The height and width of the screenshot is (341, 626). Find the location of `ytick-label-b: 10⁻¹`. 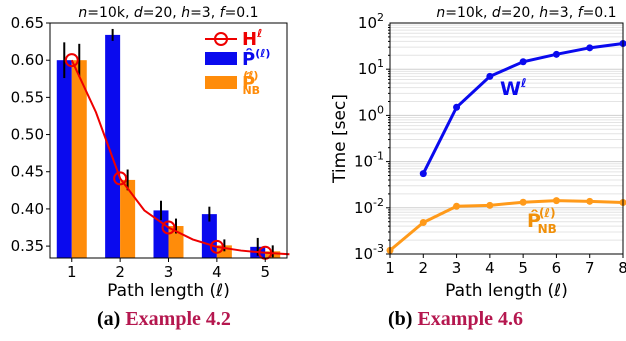

ytick-label-b: 10⁻¹ is located at coordinates (369, 160).